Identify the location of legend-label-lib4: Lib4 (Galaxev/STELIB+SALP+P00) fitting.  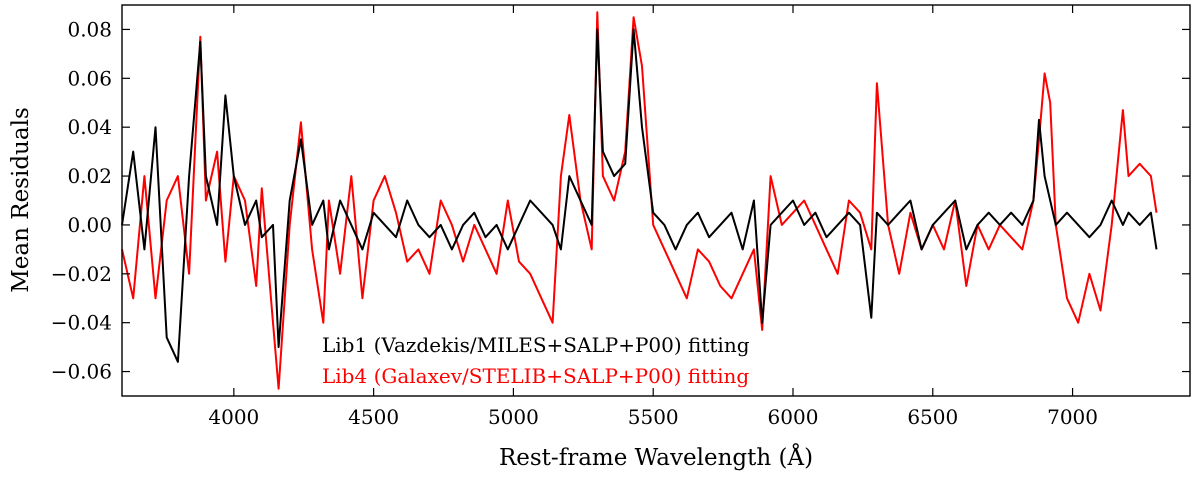
(535, 376).